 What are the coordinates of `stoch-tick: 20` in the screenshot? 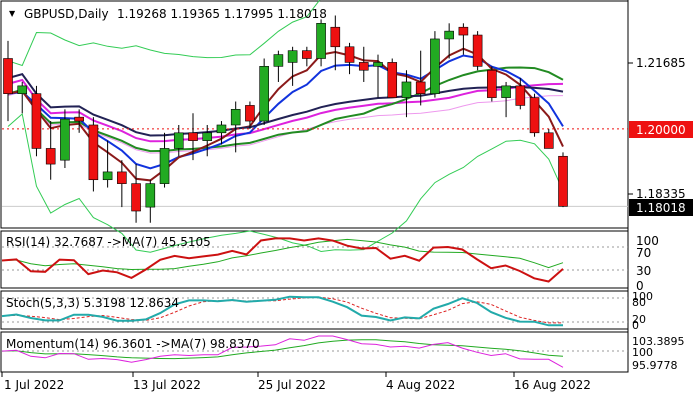 It's located at (639, 319).